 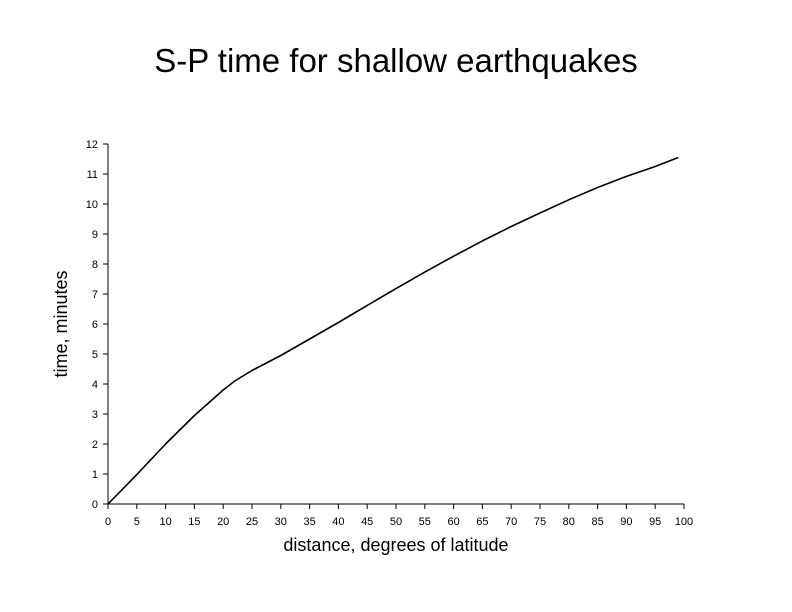 I want to click on x-tick-label: 70, so click(x=511, y=522).